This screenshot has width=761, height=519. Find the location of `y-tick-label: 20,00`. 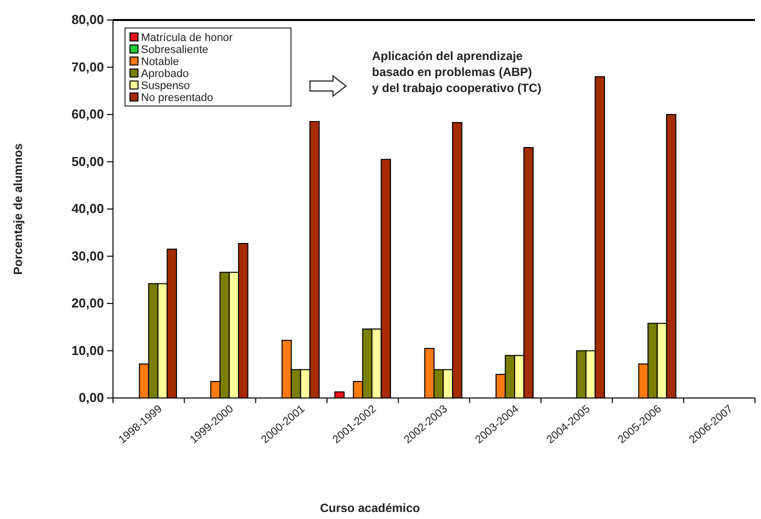

y-tick-label: 20,00 is located at coordinates (87, 303).